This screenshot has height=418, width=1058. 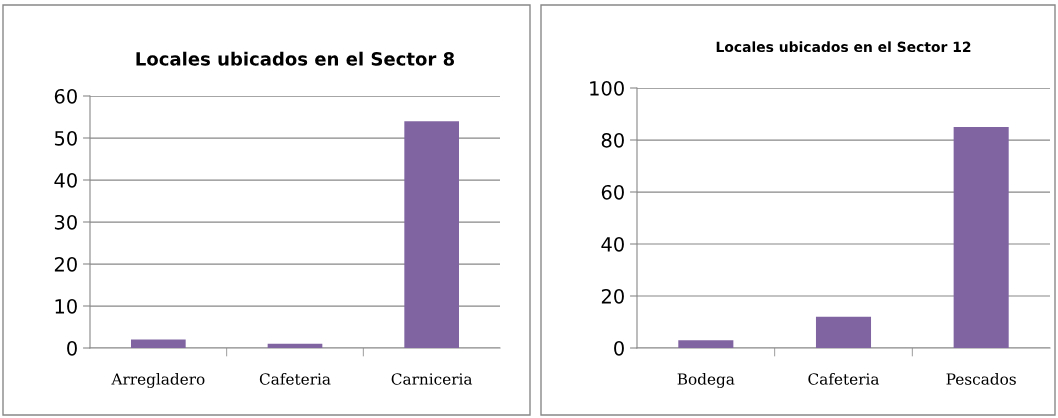 I want to click on x-tick-label: Bodega, so click(x=706, y=380).